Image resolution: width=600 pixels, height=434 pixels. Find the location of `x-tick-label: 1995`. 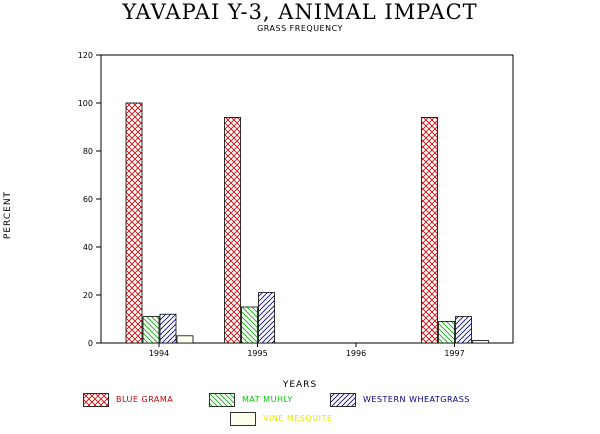

x-tick-label: 1995 is located at coordinates (257, 353).